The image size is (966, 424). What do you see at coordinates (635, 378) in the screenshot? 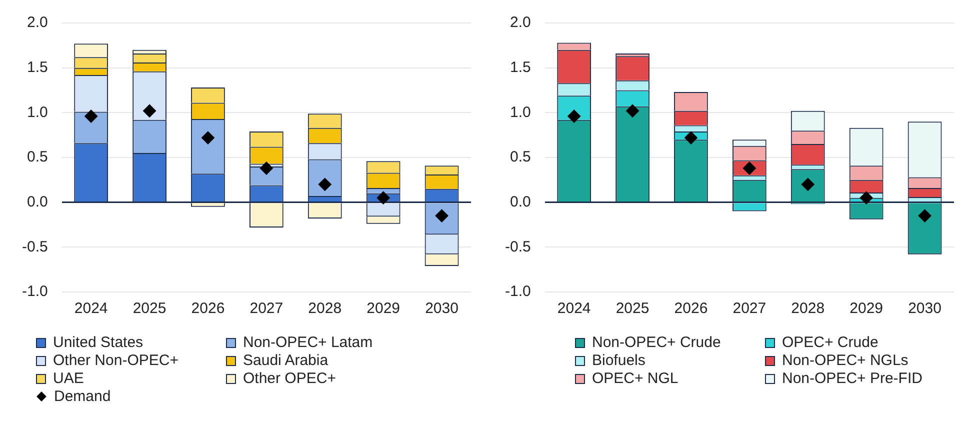
I see `legend-label: OPEC+ NGL` at bounding box center [635, 378].